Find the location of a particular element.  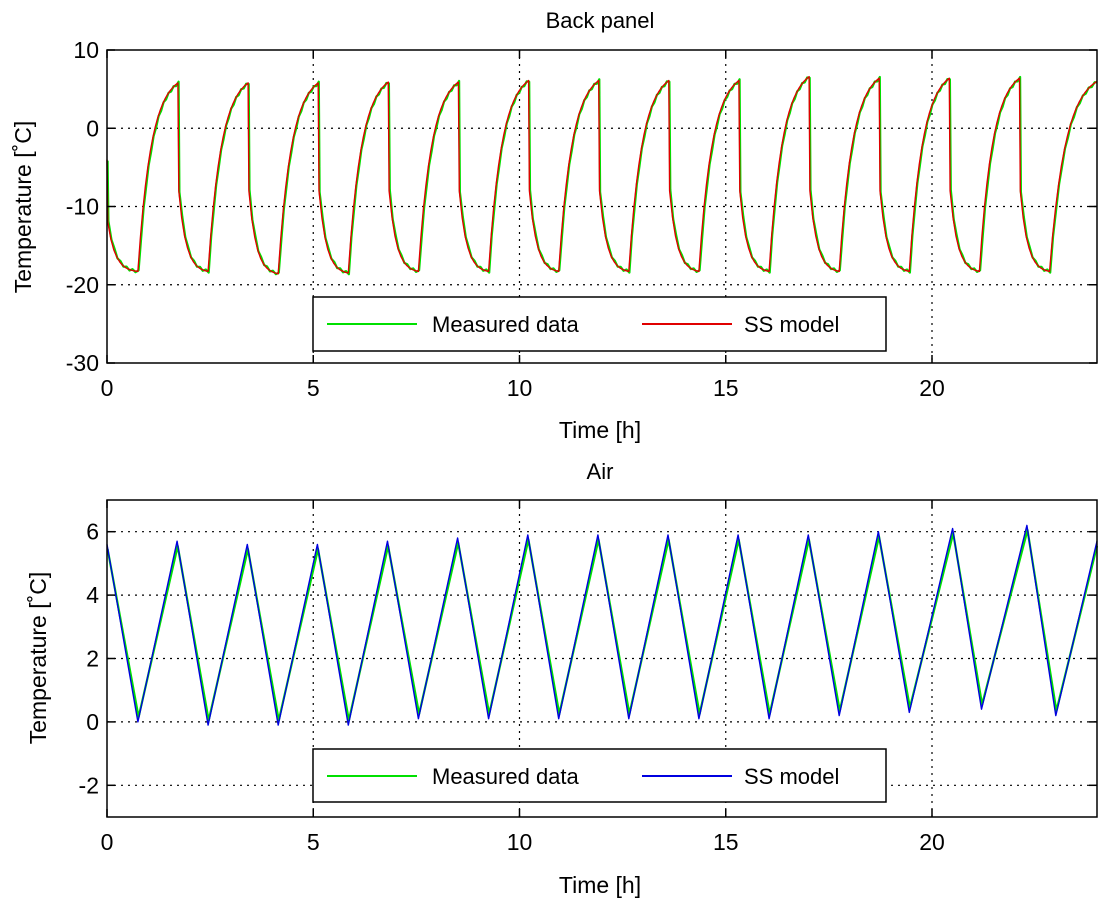

y-tick-label: -30 is located at coordinates (82, 363).